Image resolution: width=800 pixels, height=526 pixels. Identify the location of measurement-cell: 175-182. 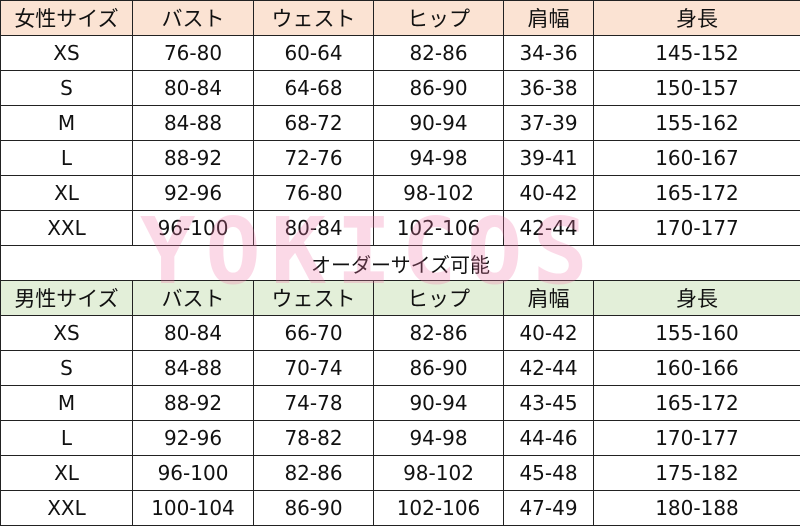
(697, 473).